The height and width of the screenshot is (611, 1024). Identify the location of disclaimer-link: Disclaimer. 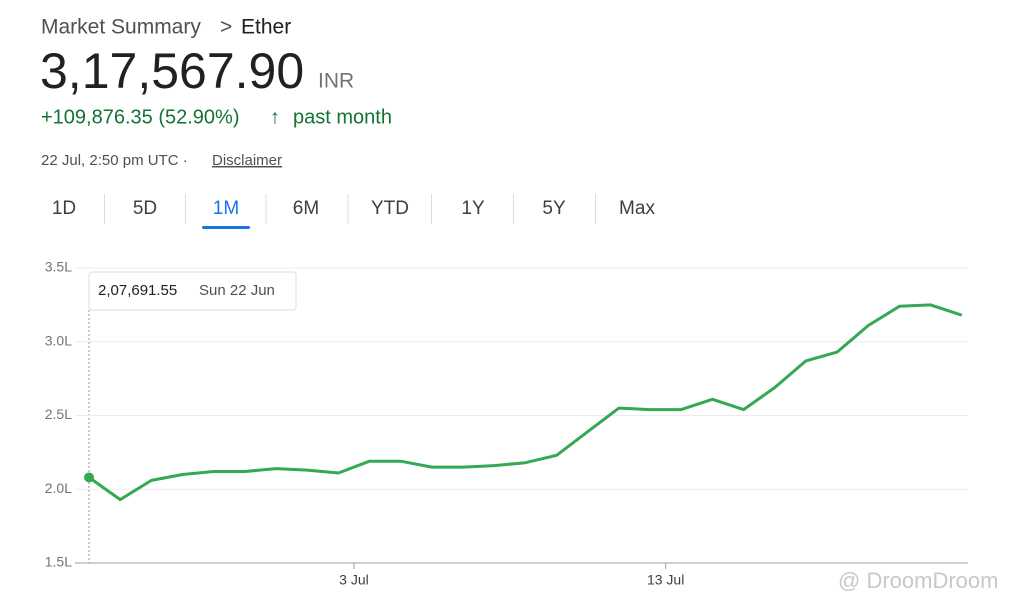
(247, 160).